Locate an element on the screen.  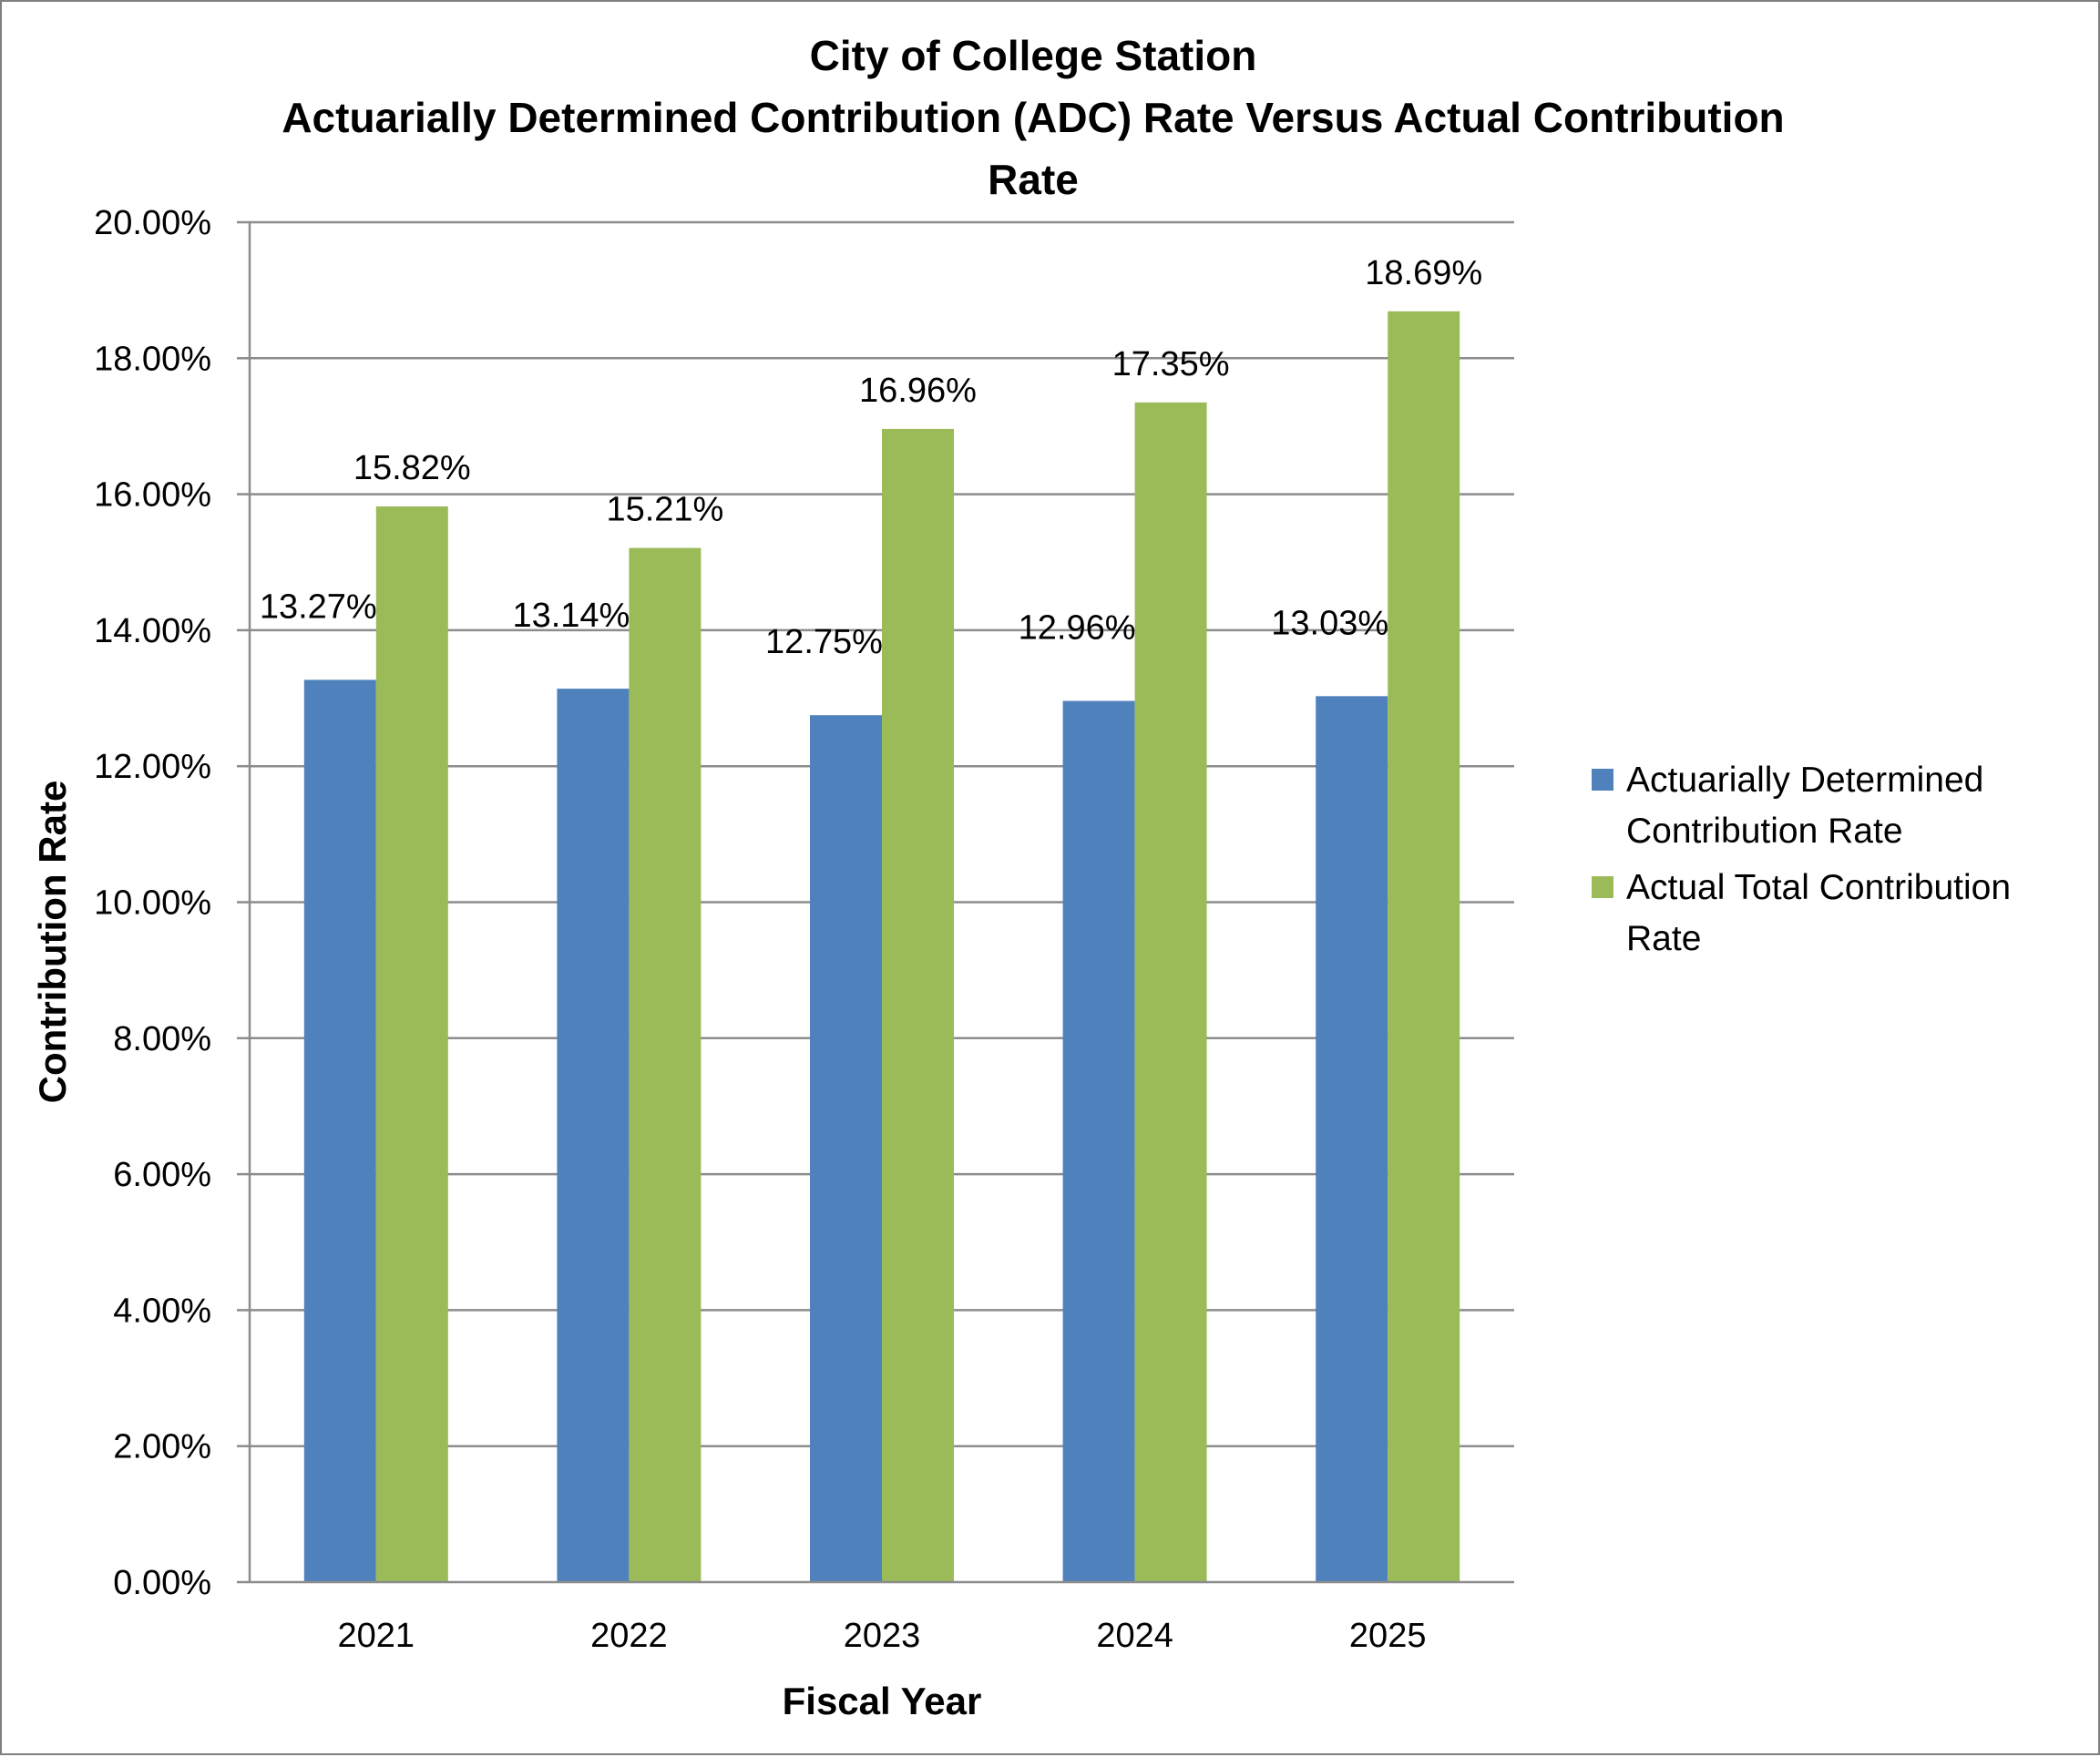
y-tick-label: 10.00% is located at coordinates (153, 903).